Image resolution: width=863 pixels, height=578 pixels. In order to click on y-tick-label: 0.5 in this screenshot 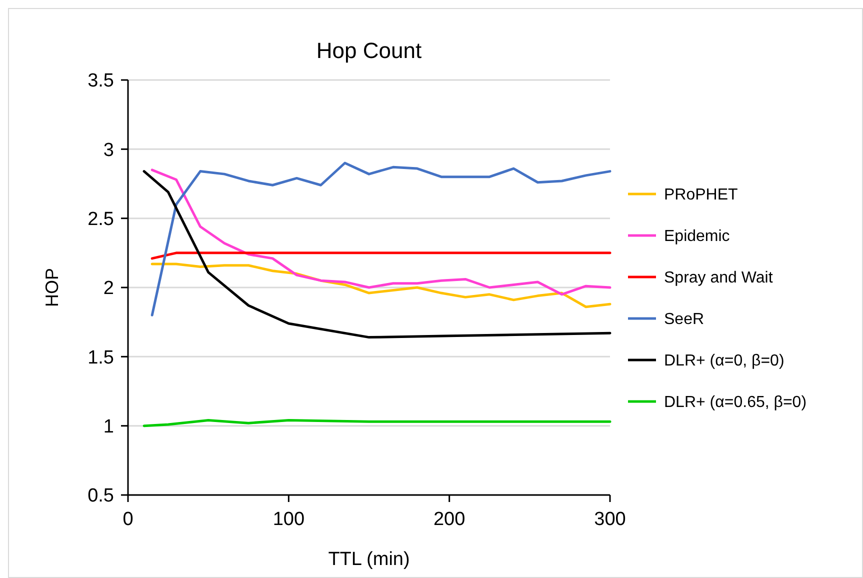, I will do `click(101, 496)`.